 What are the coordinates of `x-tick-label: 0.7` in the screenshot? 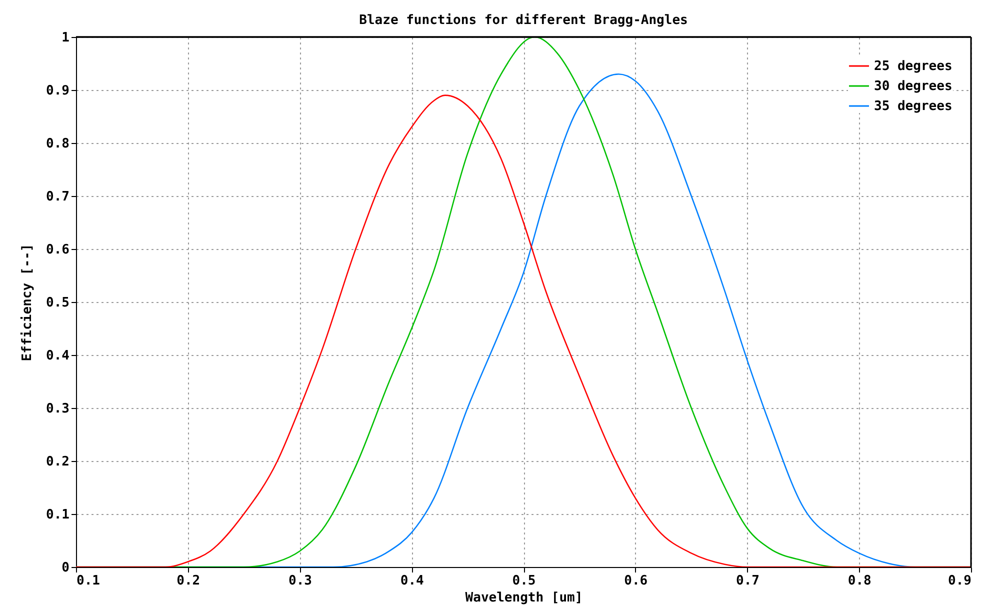 It's located at (748, 581).